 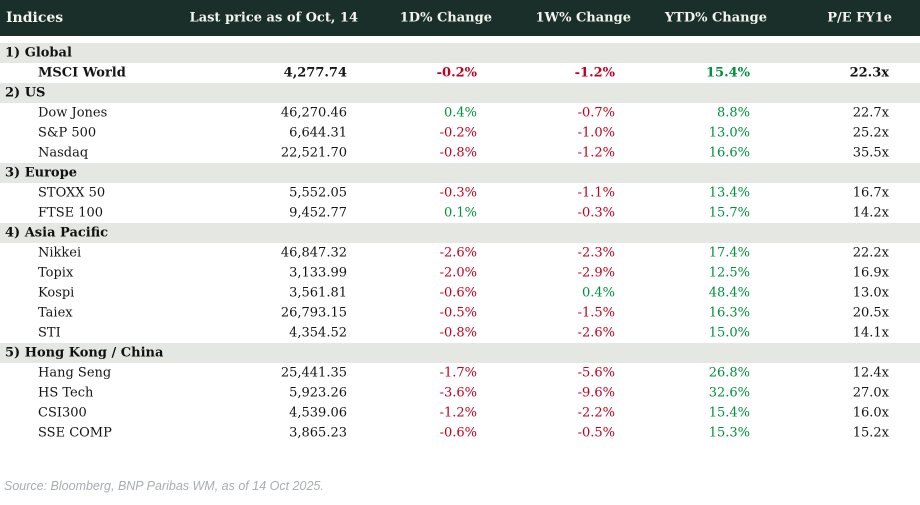 I want to click on table-row: MSCI World 4,277.74 -0.2% -1.2% 15.4% 22.3x, so click(x=460, y=73).